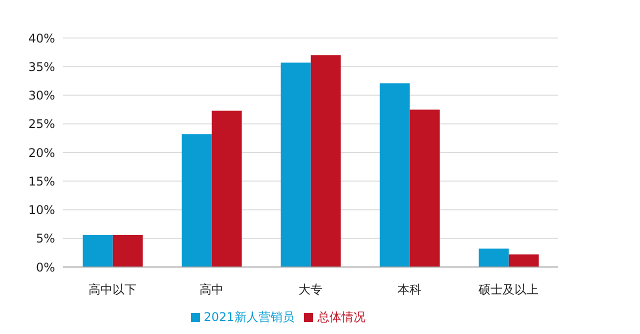 This screenshot has height=334, width=640. What do you see at coordinates (41, 95) in the screenshot?
I see `y-tick-label: 30%` at bounding box center [41, 95].